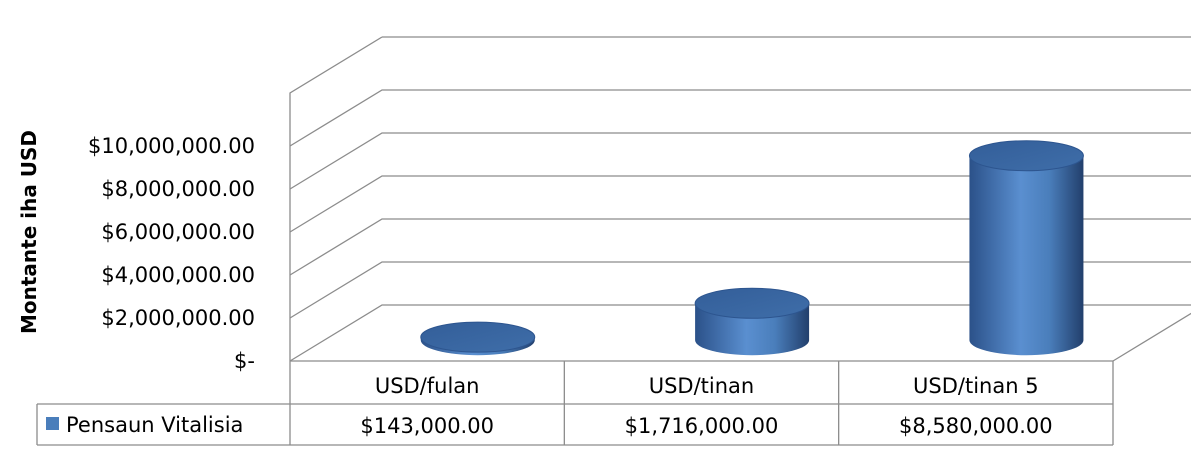  Describe the element at coordinates (427, 386) in the screenshot. I see `category-label: USD/fulan` at that location.